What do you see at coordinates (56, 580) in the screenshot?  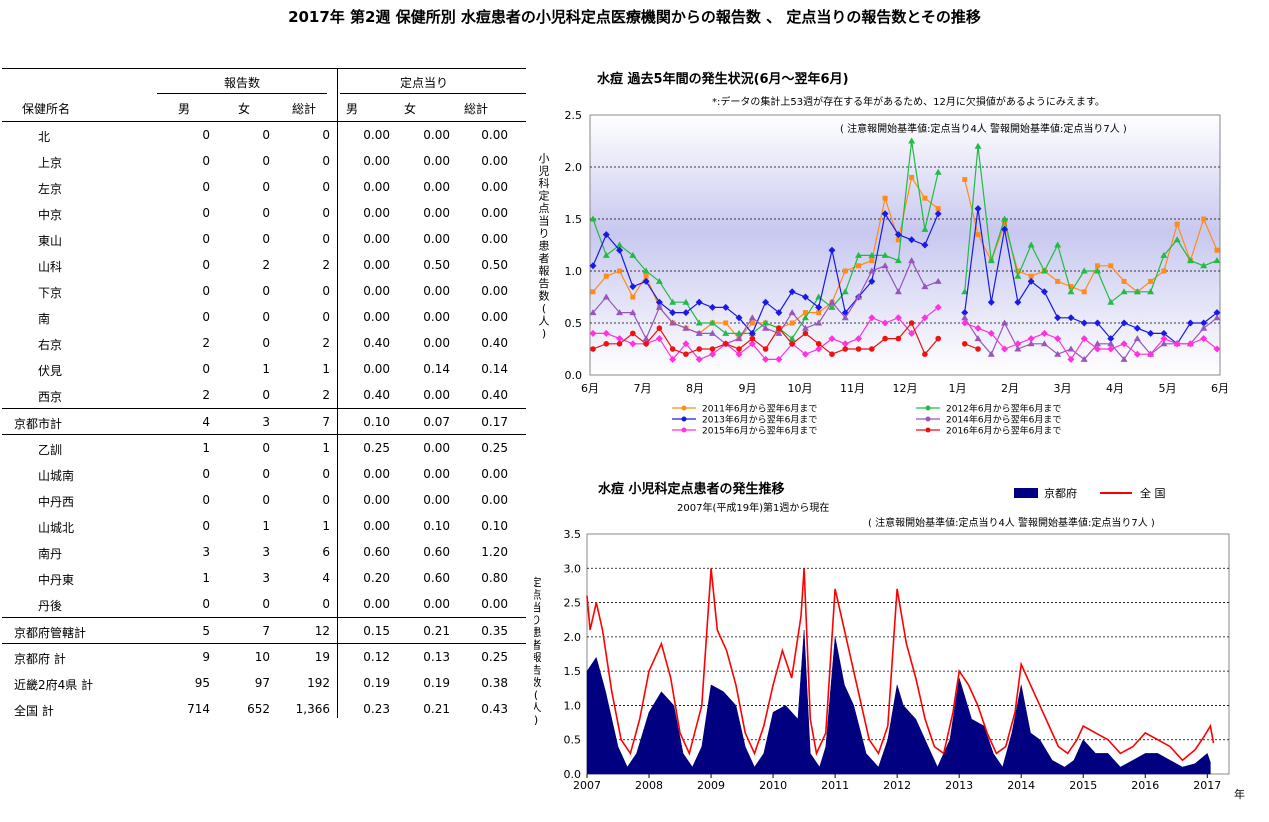 I see `row-name: 中丹東` at bounding box center [56, 580].